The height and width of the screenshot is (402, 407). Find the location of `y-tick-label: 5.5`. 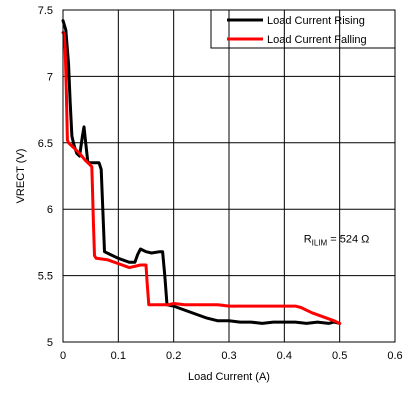

y-tick-label: 5.5 is located at coordinates (45, 277).